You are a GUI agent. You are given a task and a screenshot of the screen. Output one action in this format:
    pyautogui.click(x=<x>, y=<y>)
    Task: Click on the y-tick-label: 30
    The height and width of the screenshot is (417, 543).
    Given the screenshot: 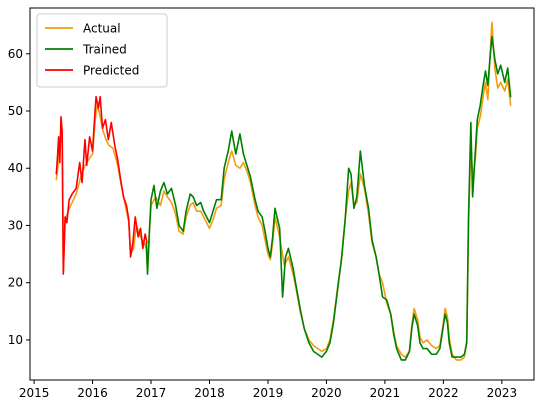 What is the action you would take?
    pyautogui.click(x=15, y=225)
    